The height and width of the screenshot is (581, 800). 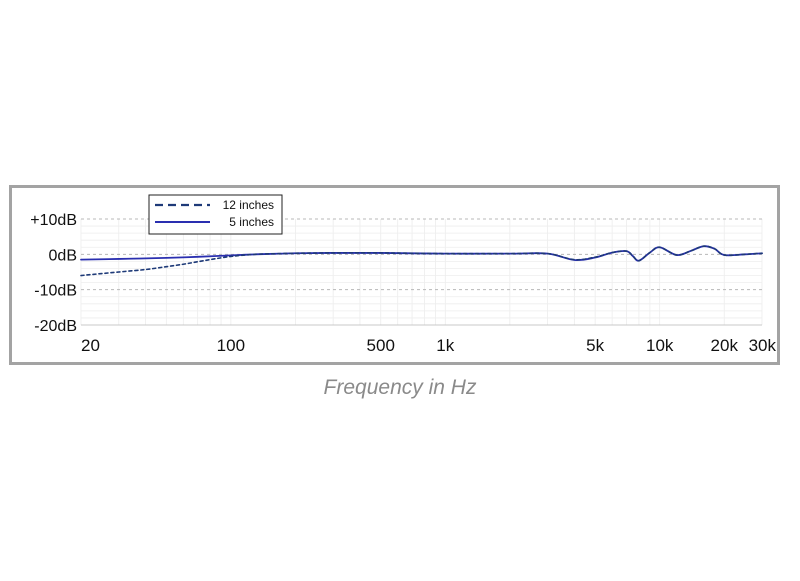 I want to click on legend-label-12-inches: 12 inches, so click(x=248, y=205).